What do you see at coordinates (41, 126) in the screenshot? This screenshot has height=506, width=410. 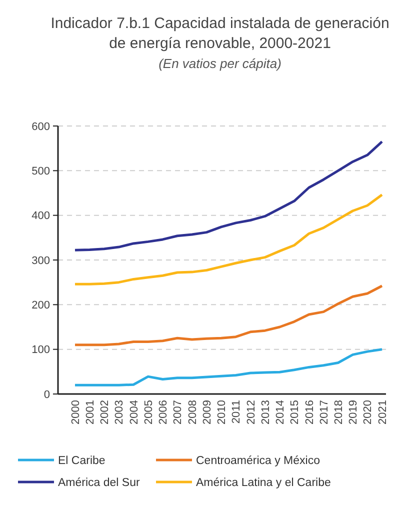 I see `y-tick-label: 600` at bounding box center [41, 126].